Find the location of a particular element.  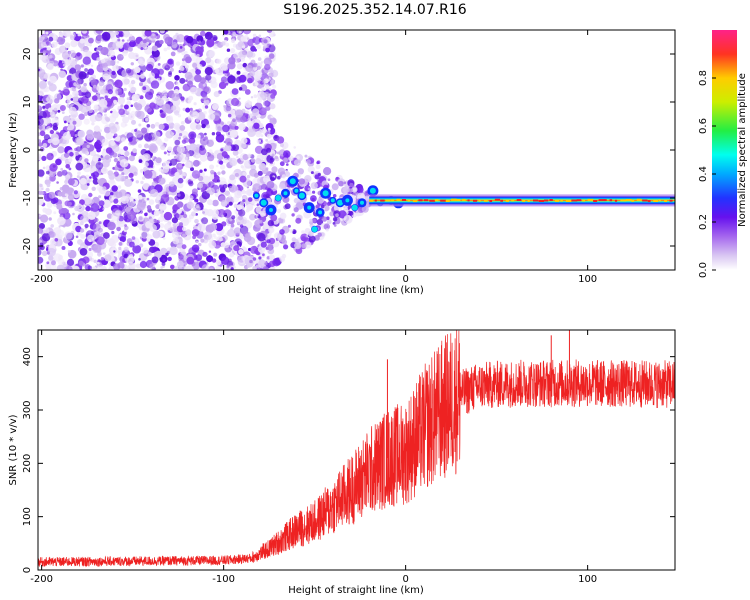

y-tick-label: 400 is located at coordinates (27, 356).